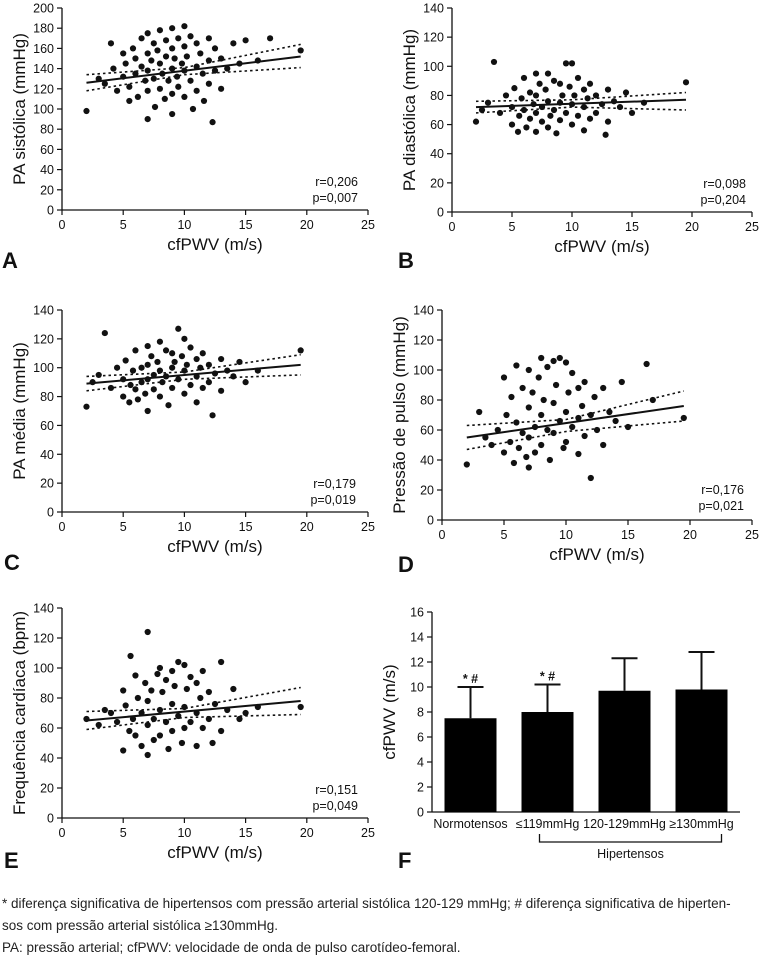  I want to click on stat-r: r=0,151, so click(336, 790).